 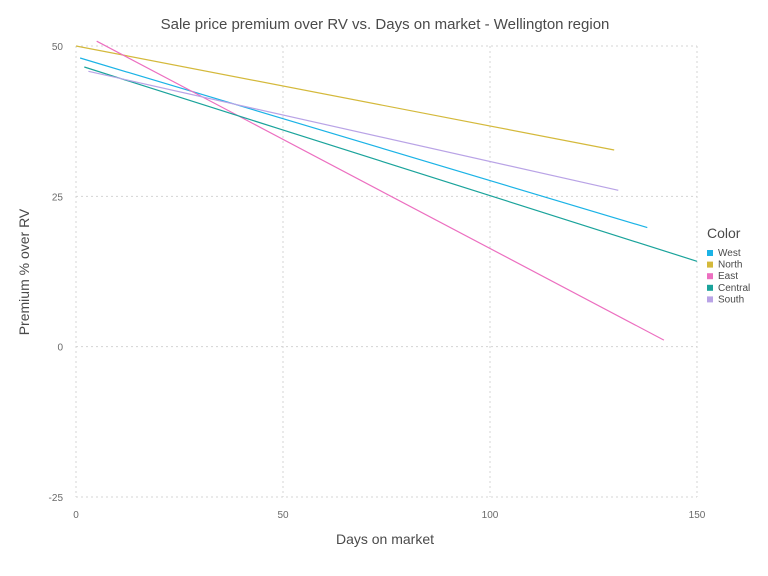 What do you see at coordinates (389, 515) in the screenshot?
I see `x-axis-ticks: 0 50 100 150` at bounding box center [389, 515].